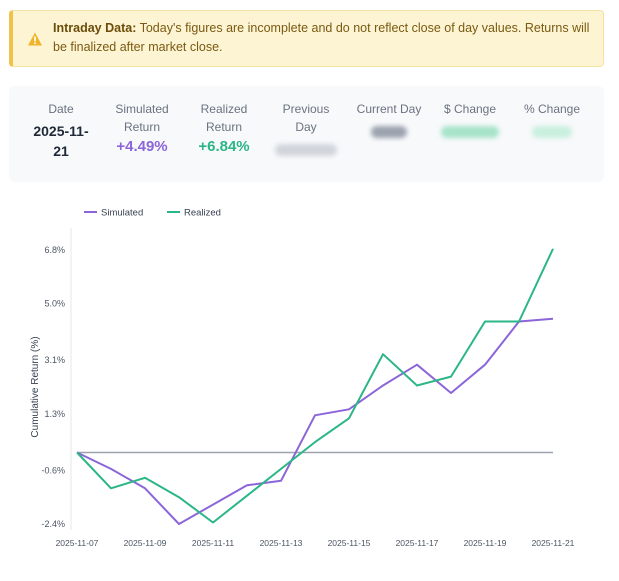  I want to click on stat-date: Date 2025-11- 21, so click(61, 130).